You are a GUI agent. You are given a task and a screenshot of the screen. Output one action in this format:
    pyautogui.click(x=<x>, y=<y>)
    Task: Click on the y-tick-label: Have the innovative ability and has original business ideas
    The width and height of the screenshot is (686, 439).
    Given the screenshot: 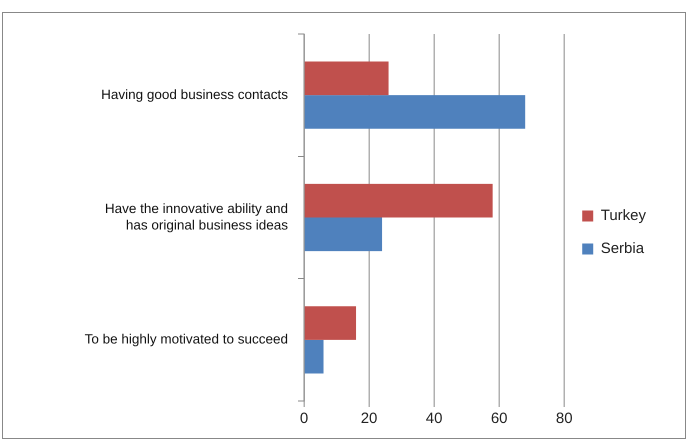 What is the action you would take?
    pyautogui.click(x=196, y=216)
    